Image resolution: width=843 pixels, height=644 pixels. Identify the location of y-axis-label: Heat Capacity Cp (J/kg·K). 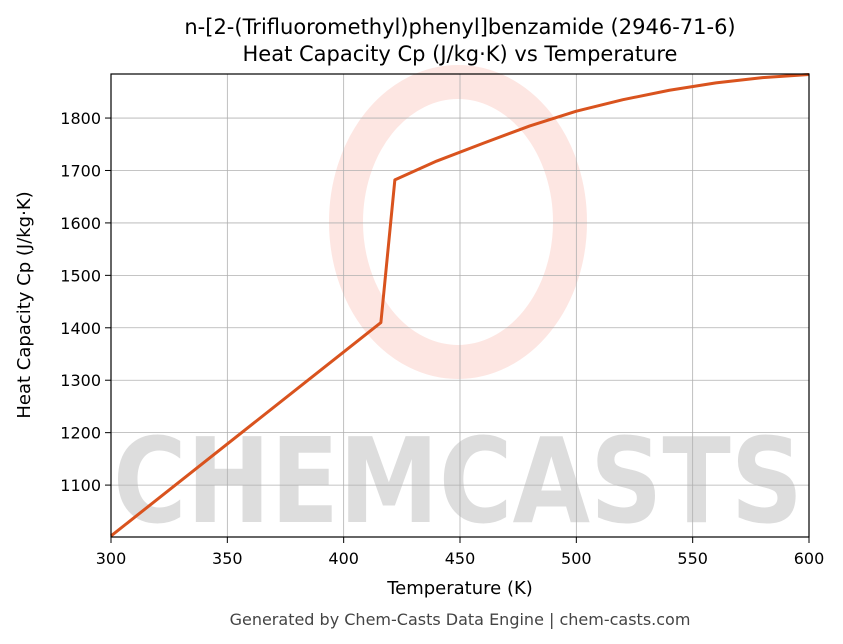
(24, 304).